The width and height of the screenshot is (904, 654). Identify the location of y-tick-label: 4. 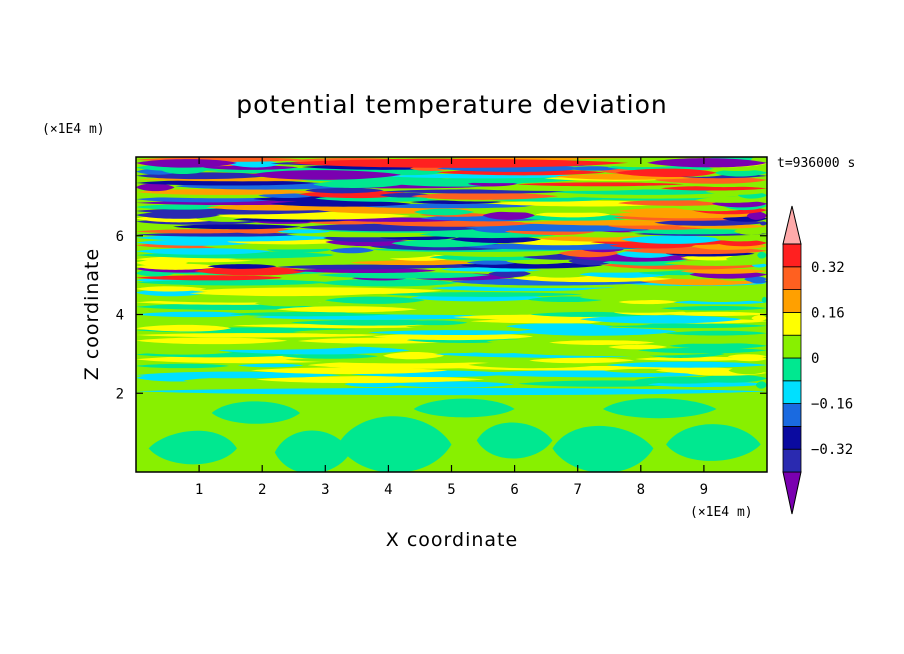
(120, 316).